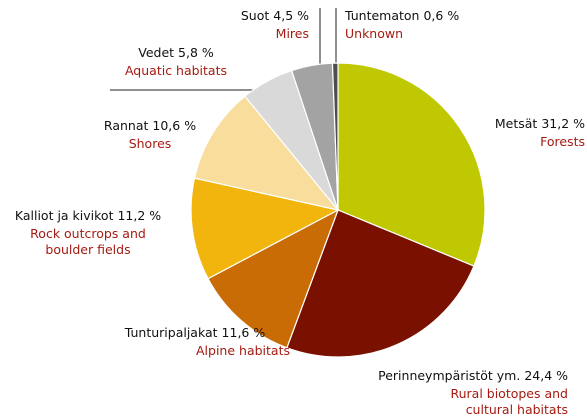 This screenshot has height=417, width=587. Describe the element at coordinates (509, 393) in the screenshot. I see `english-label: Rural biotopes and` at that location.